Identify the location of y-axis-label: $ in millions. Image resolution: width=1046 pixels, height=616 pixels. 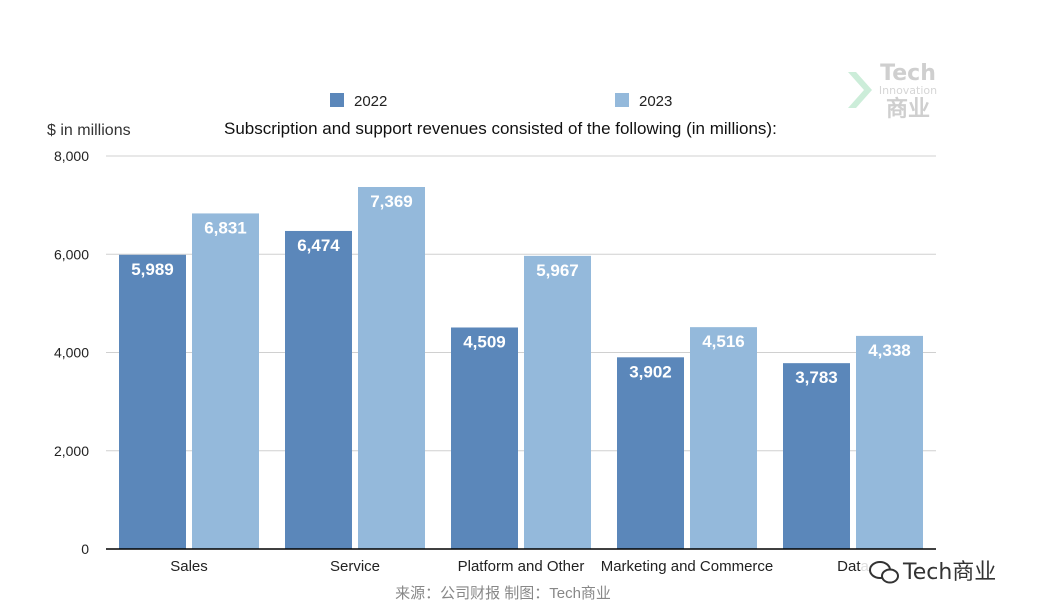
(89, 130).